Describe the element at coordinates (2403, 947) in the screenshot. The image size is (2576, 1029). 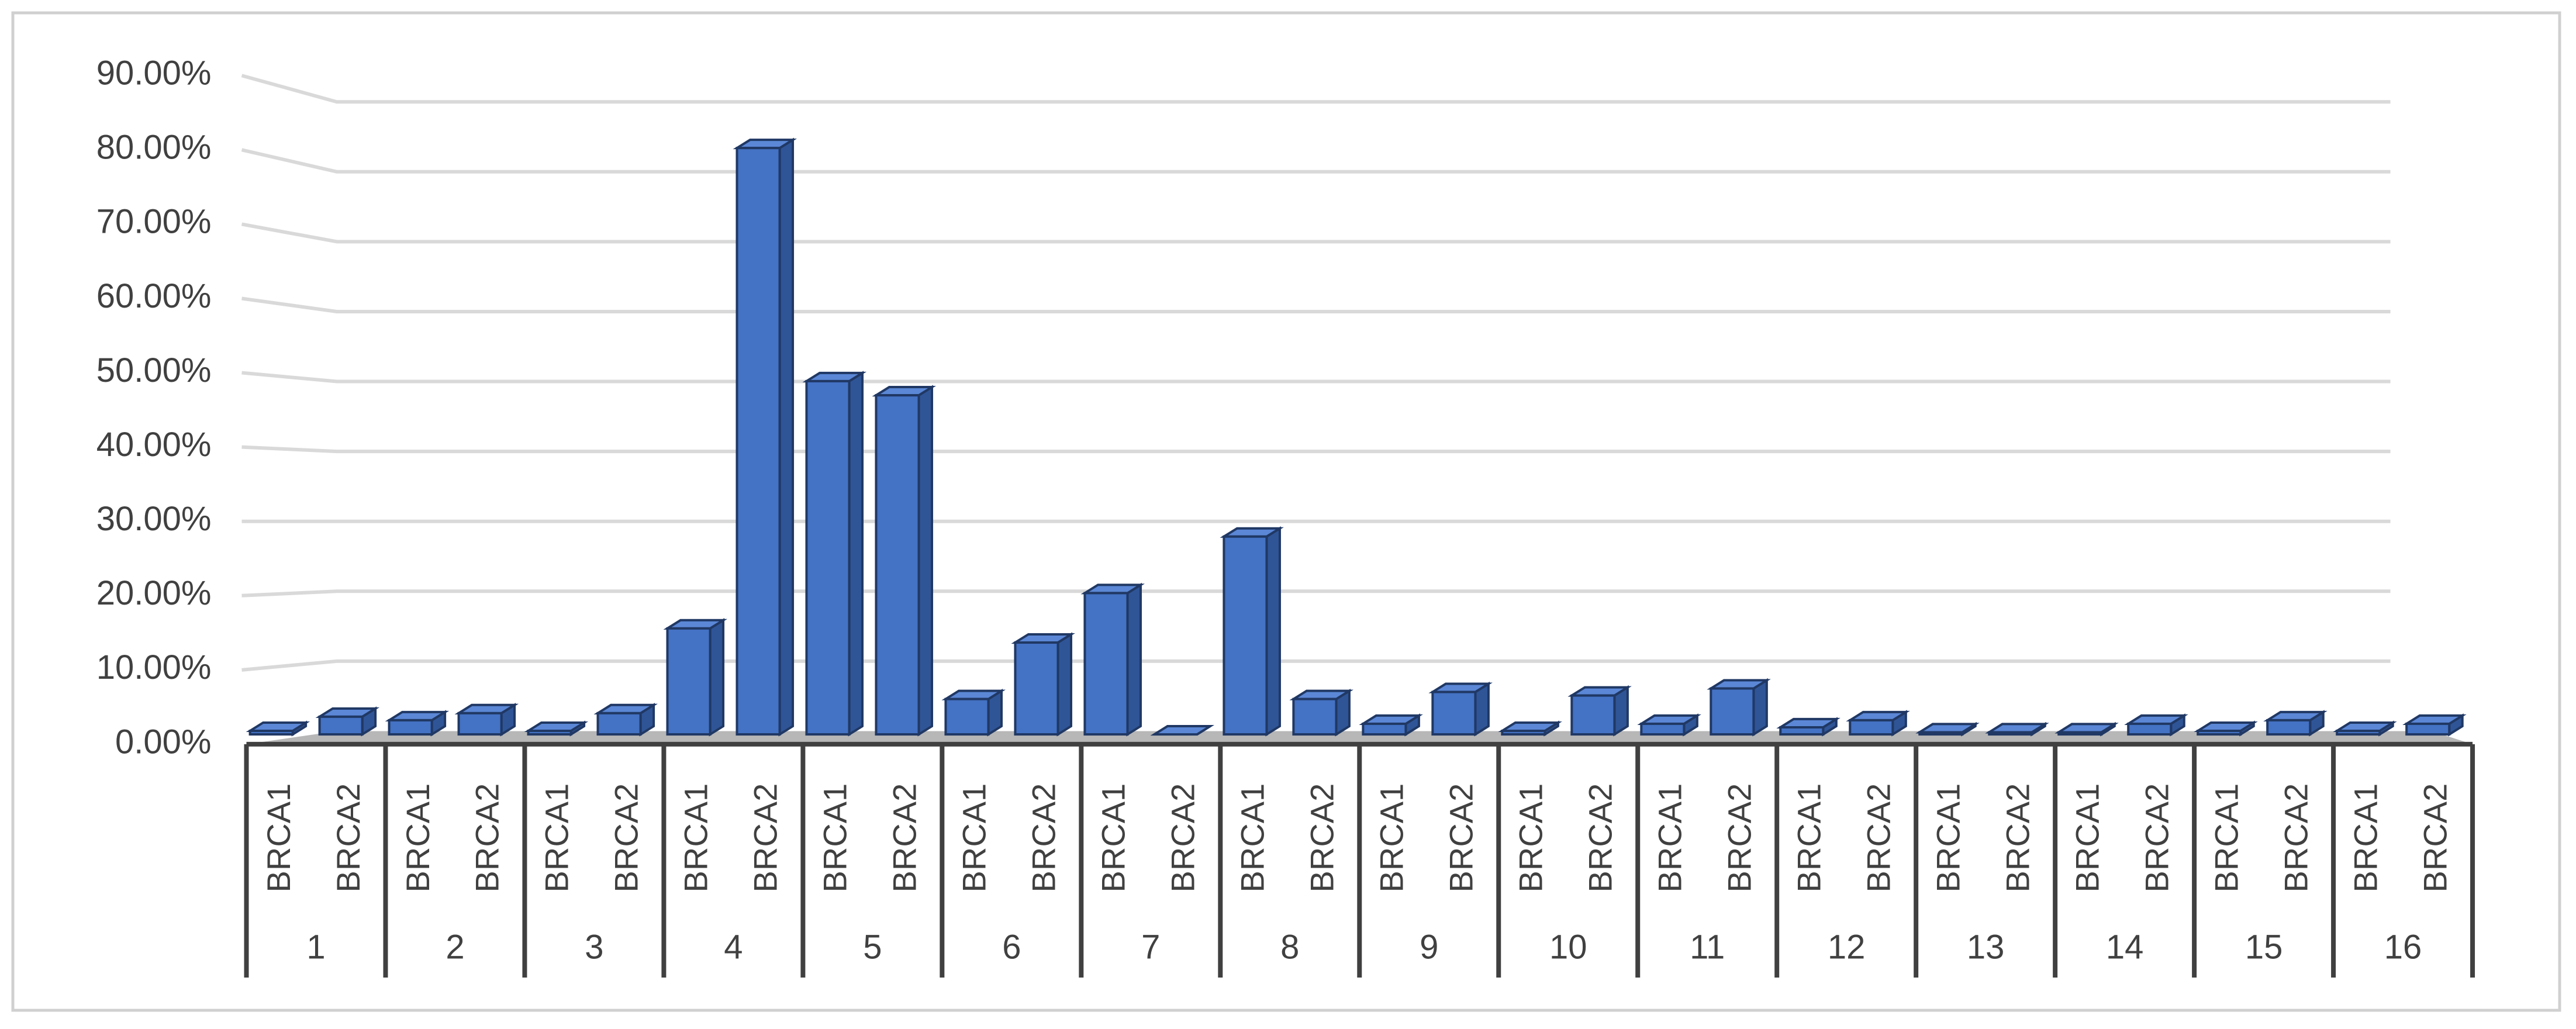
I see `group-label: 16` at that location.